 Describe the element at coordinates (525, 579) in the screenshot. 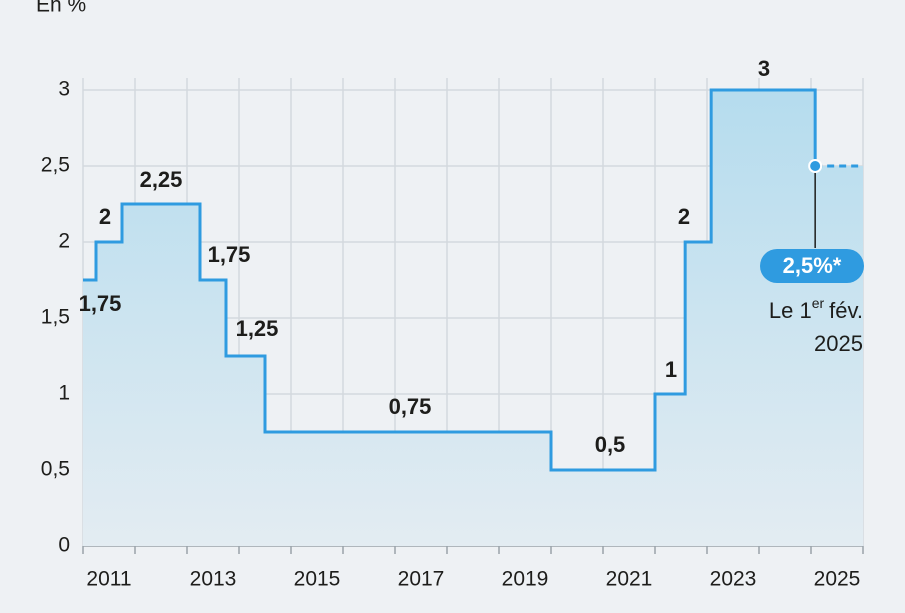

I see `x-tick-label: 2019` at that location.